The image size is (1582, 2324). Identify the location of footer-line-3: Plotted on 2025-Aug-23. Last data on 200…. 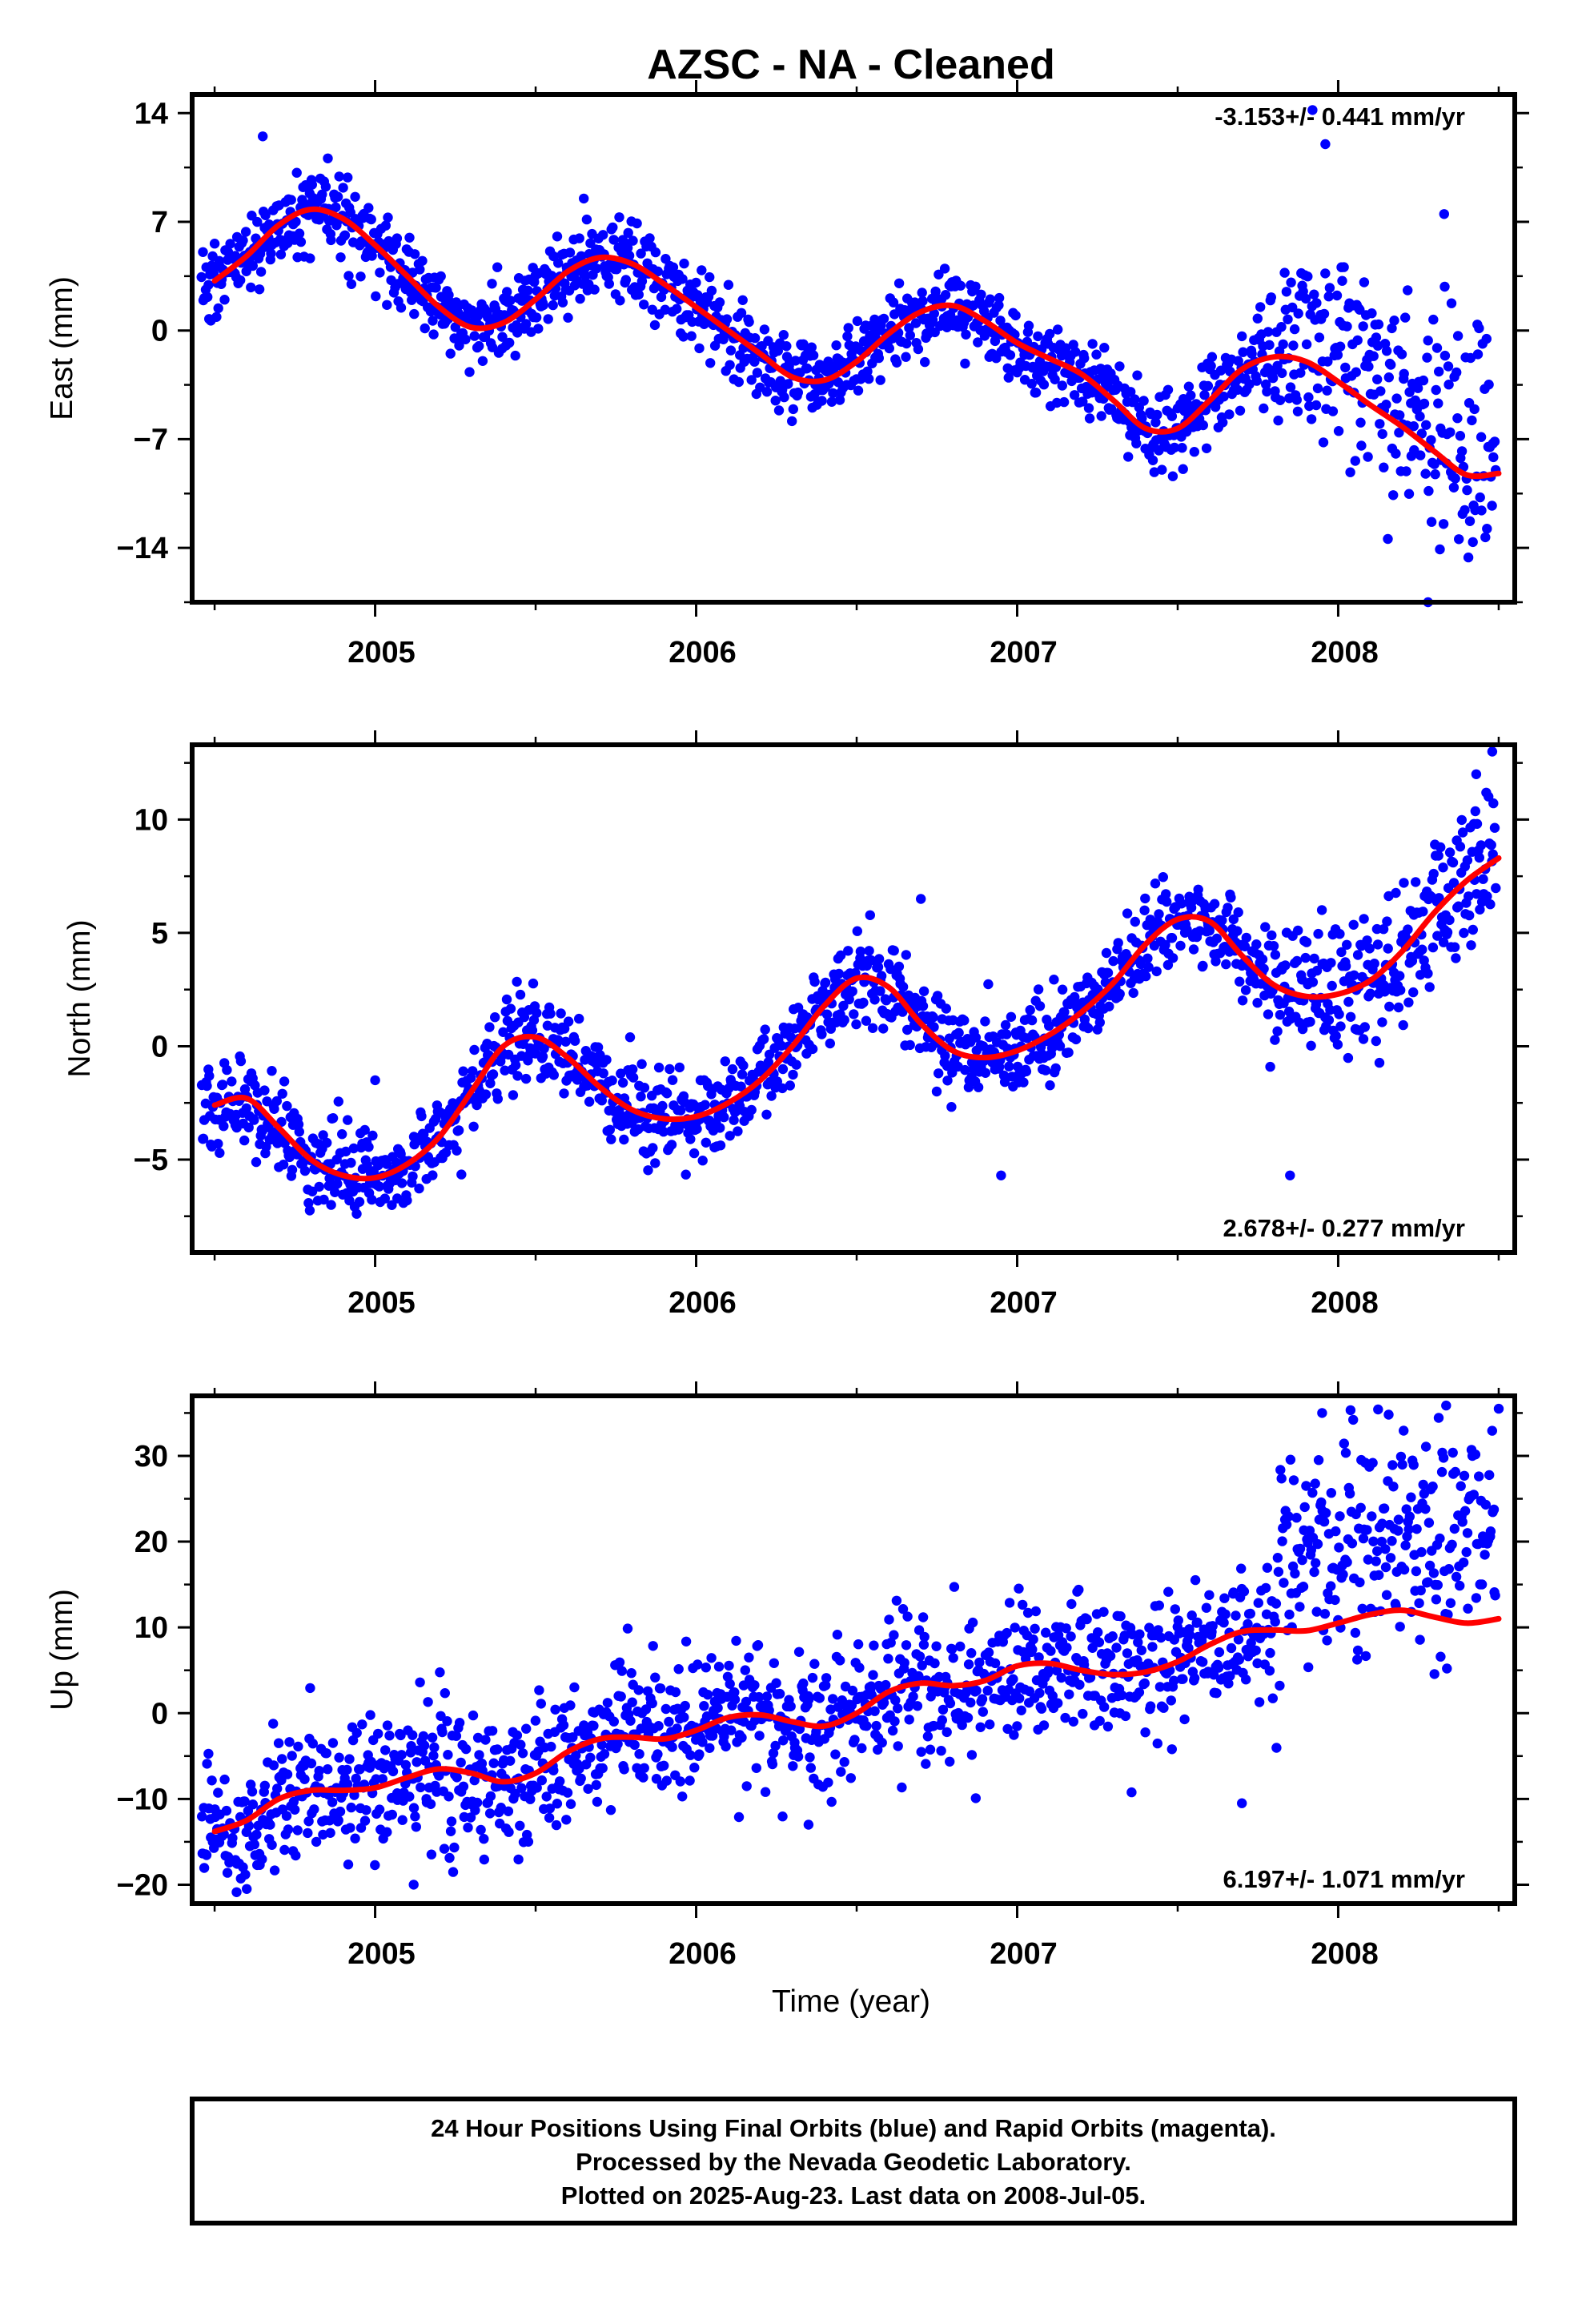
(853, 2195).